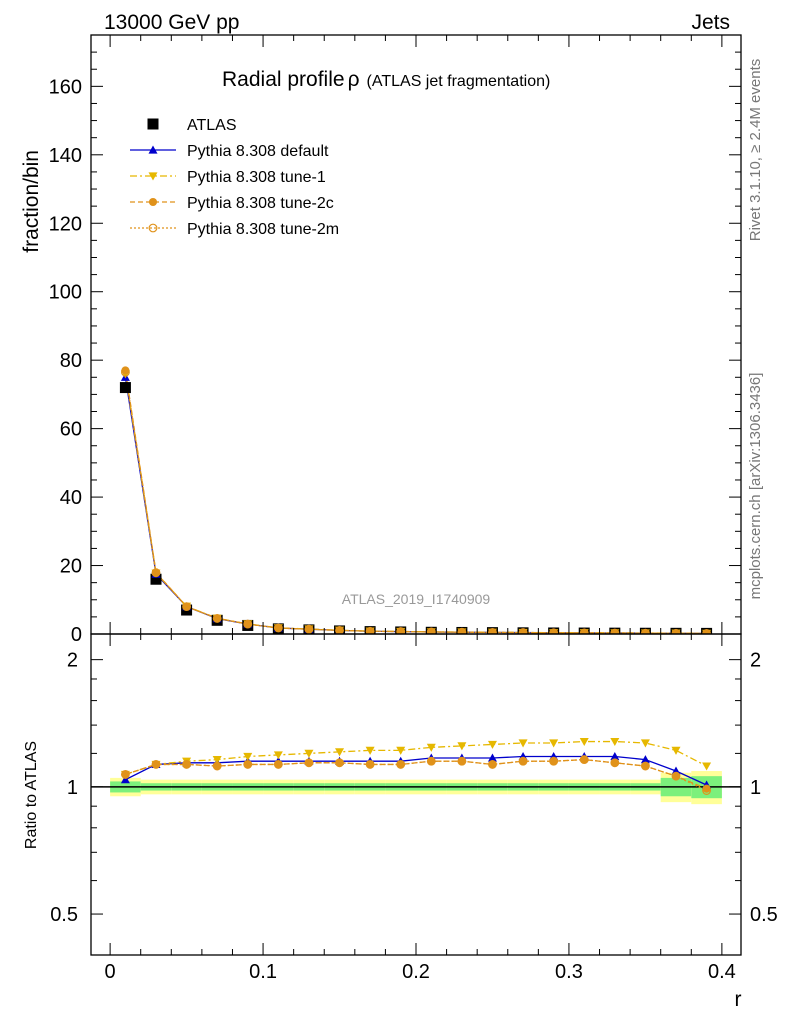 Image resolution: width=786 pixels, height=1024 pixels. I want to click on ratio-line-tune2m, so click(416, 775).